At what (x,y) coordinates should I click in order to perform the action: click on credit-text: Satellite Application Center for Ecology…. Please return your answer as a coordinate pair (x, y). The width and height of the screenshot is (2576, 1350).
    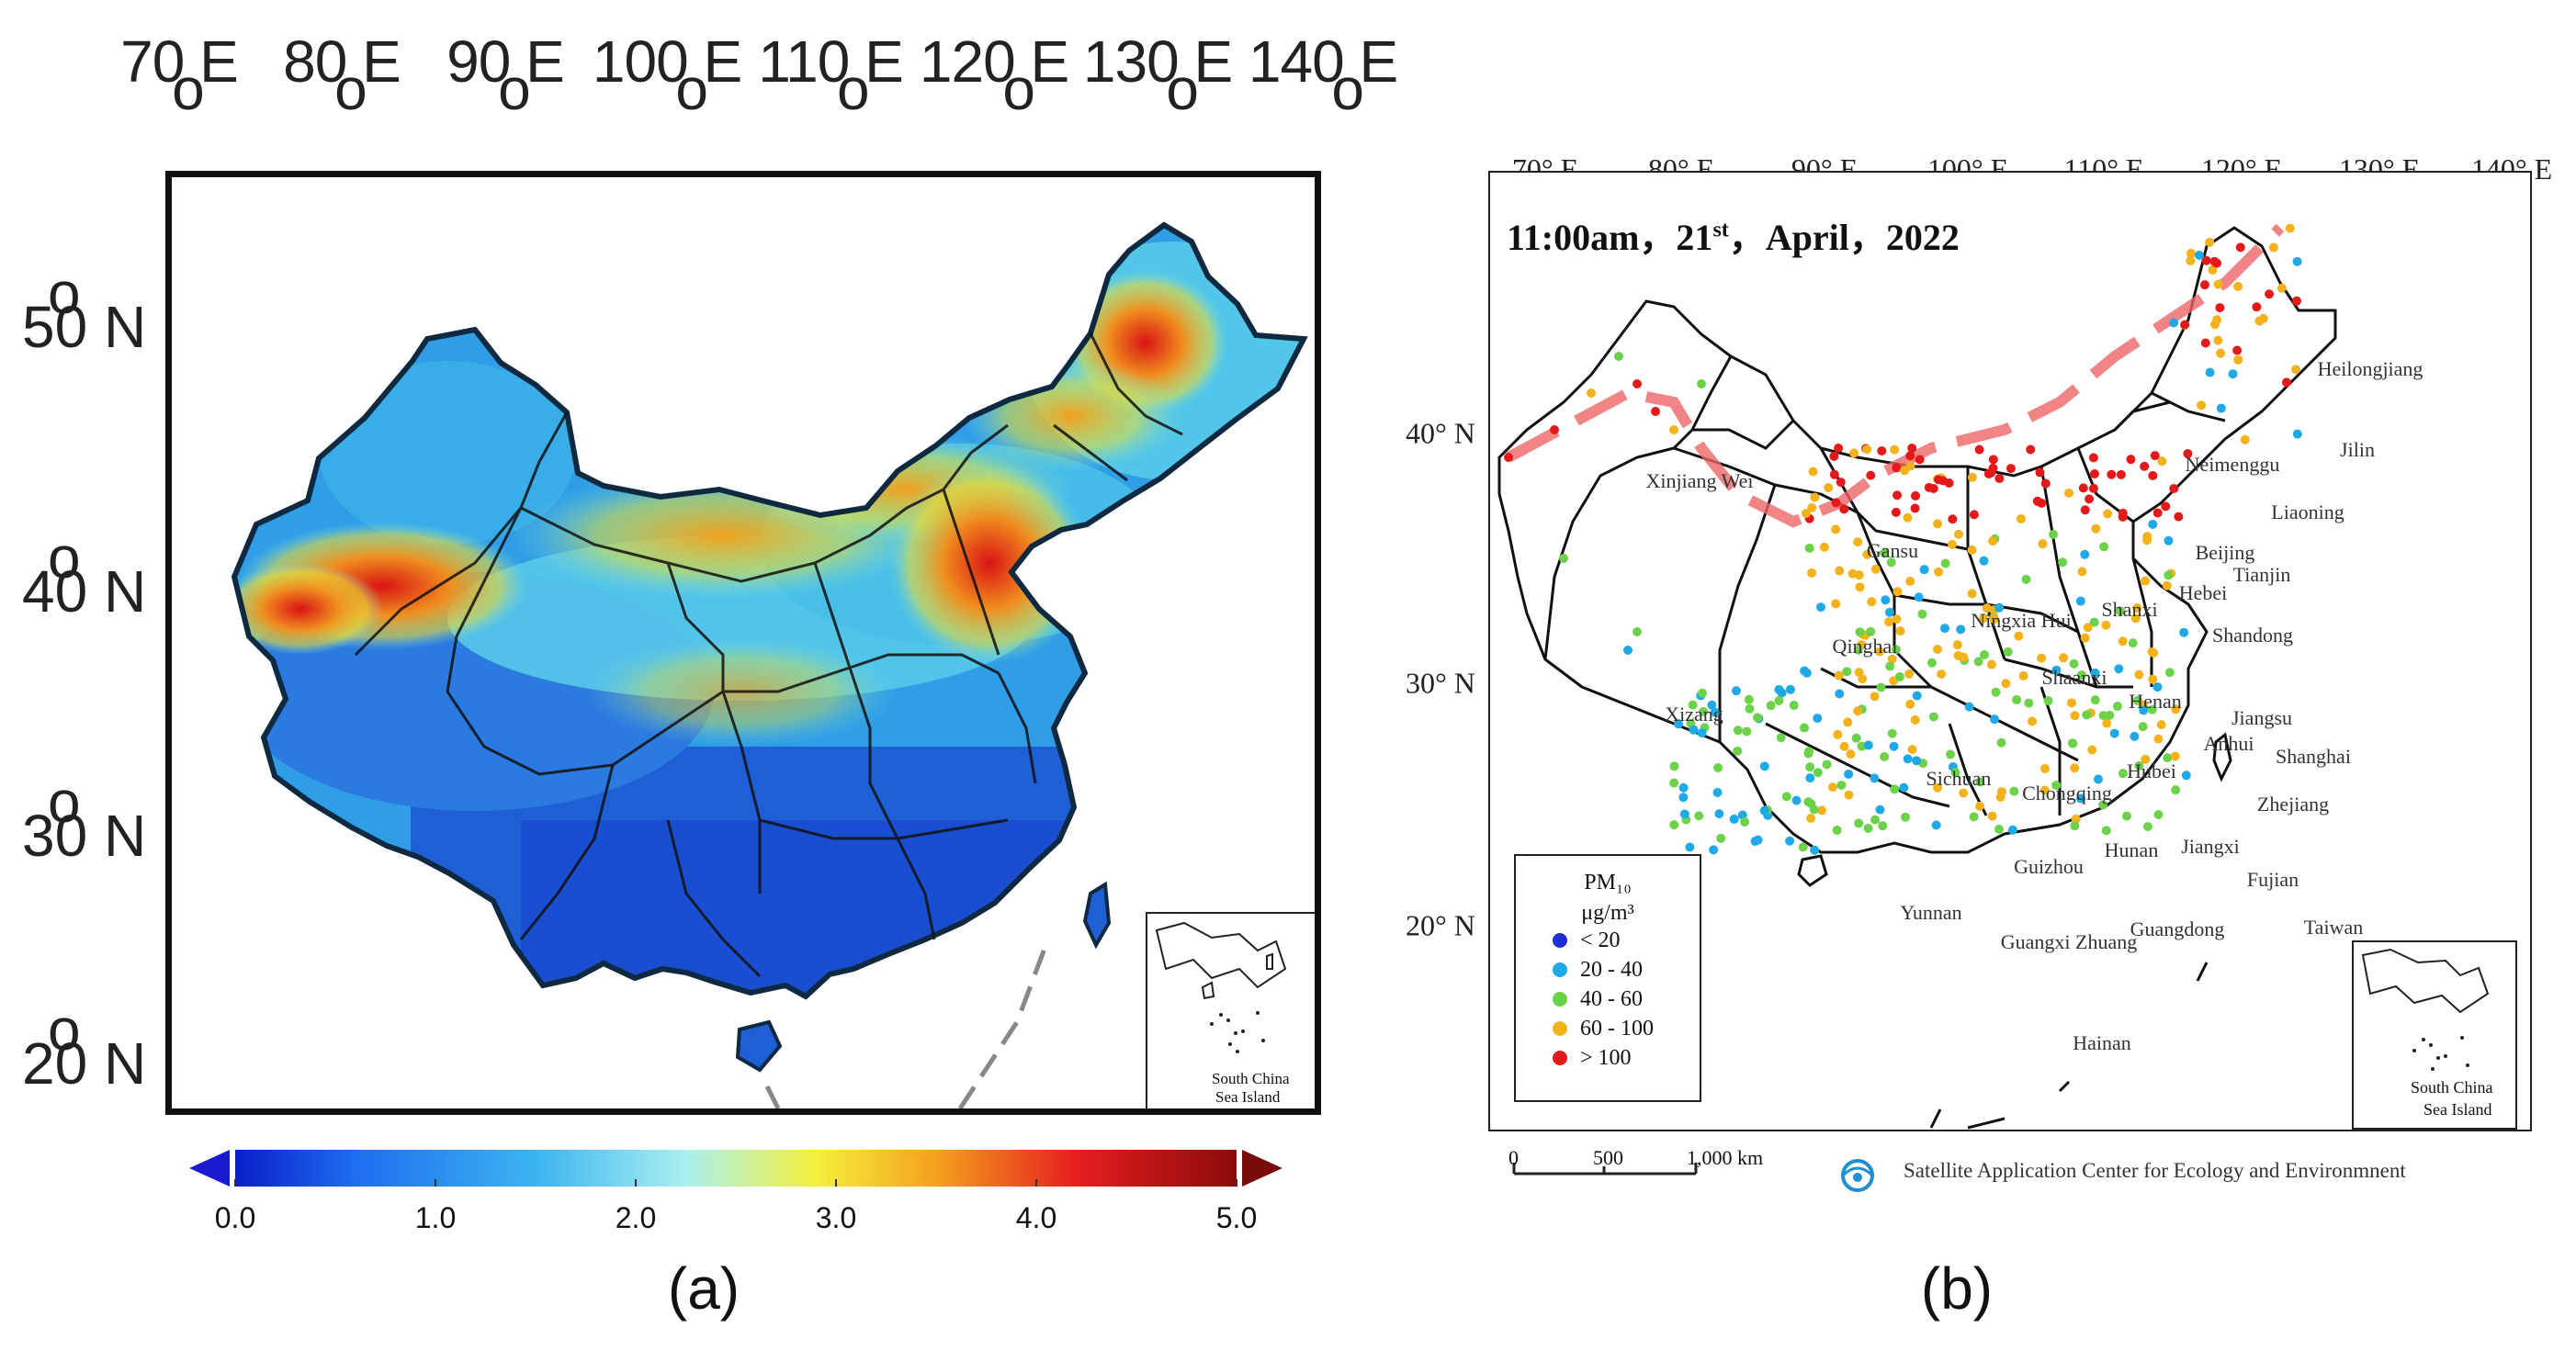
    Looking at the image, I should click on (2155, 1170).